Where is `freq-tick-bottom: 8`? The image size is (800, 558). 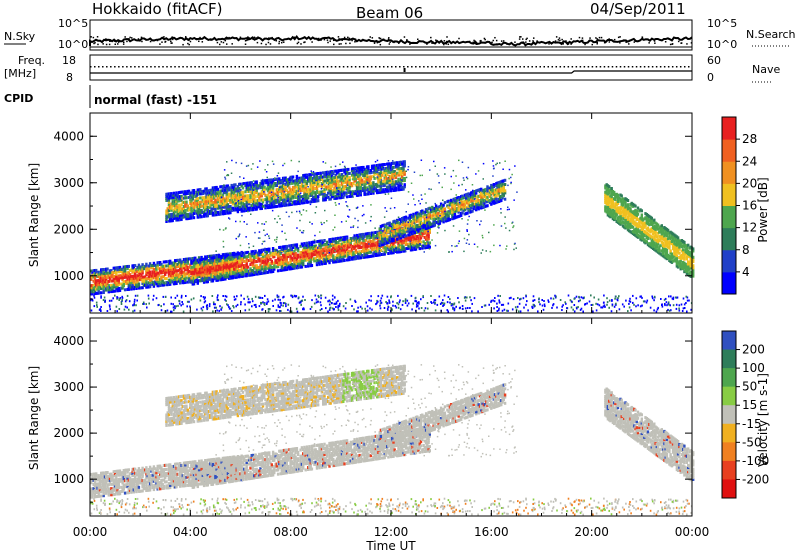 freq-tick-bottom: 8 is located at coordinates (69, 77).